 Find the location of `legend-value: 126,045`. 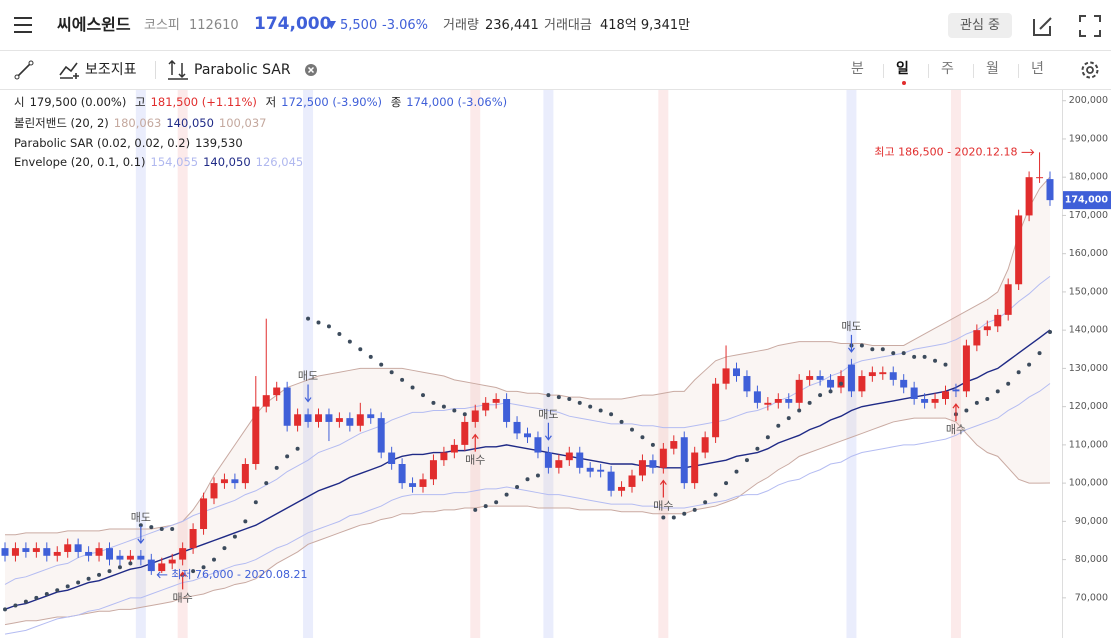

legend-value: 126,045 is located at coordinates (279, 162).